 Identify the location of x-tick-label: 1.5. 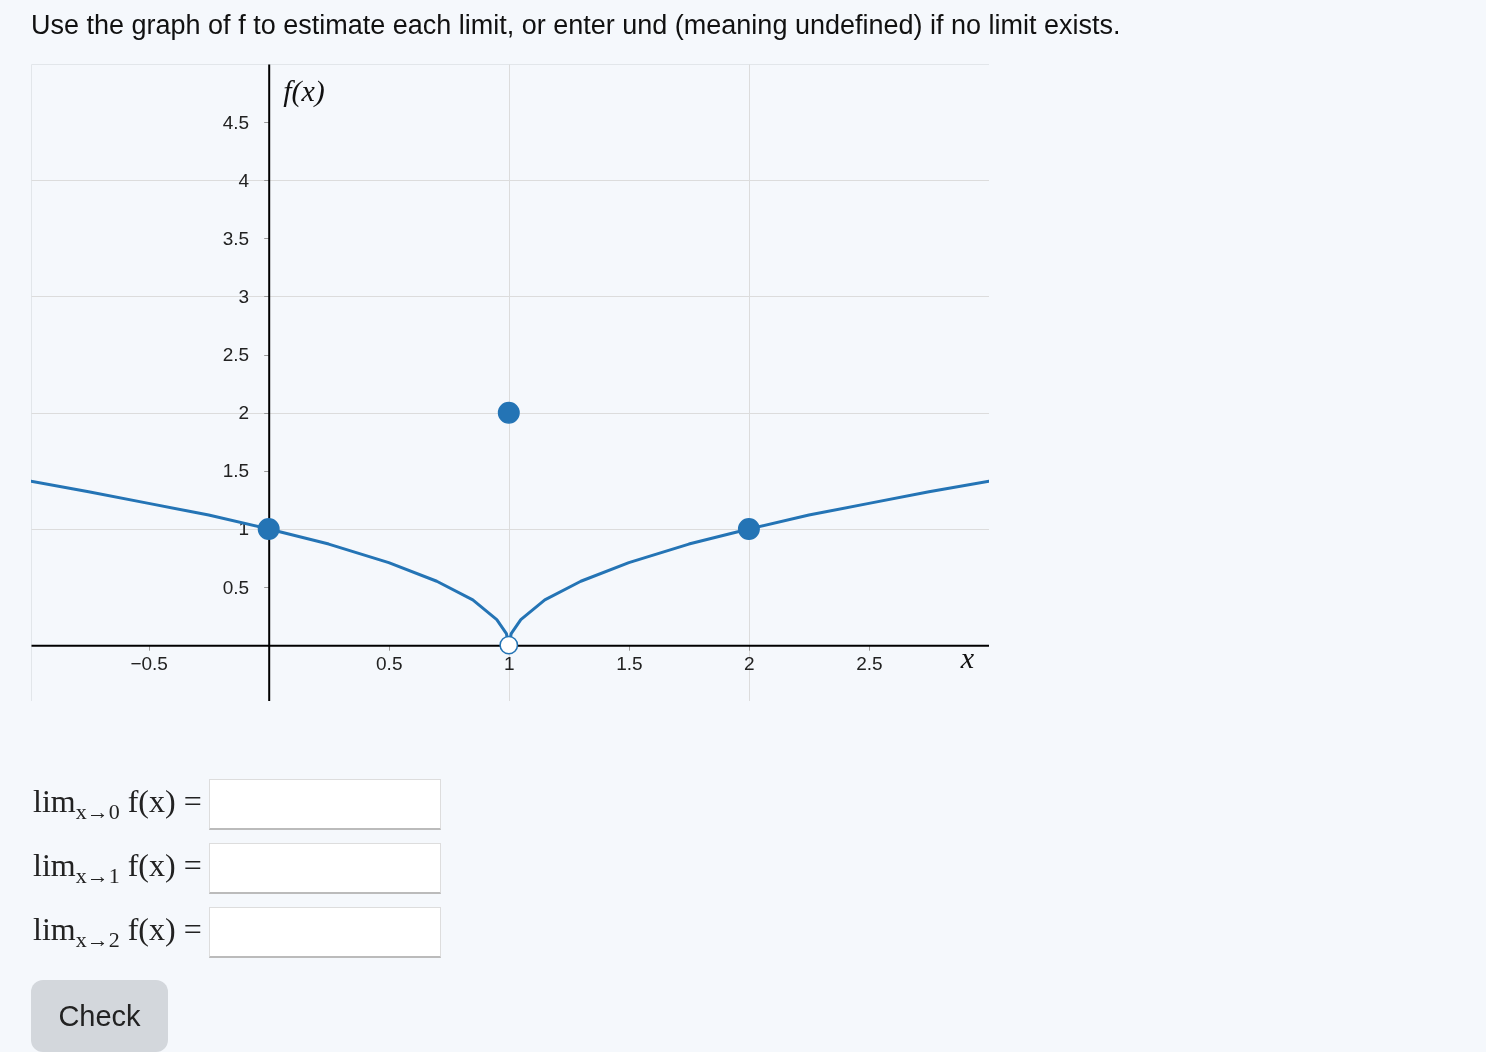
(629, 663).